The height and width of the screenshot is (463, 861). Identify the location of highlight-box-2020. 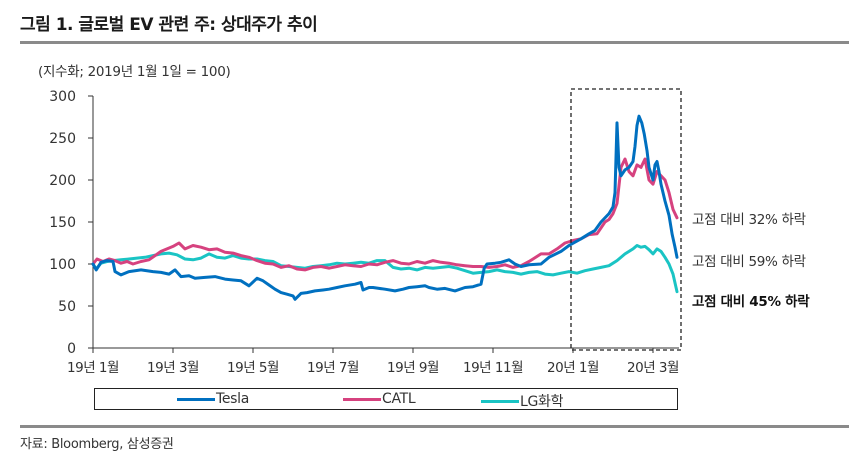
(626, 219).